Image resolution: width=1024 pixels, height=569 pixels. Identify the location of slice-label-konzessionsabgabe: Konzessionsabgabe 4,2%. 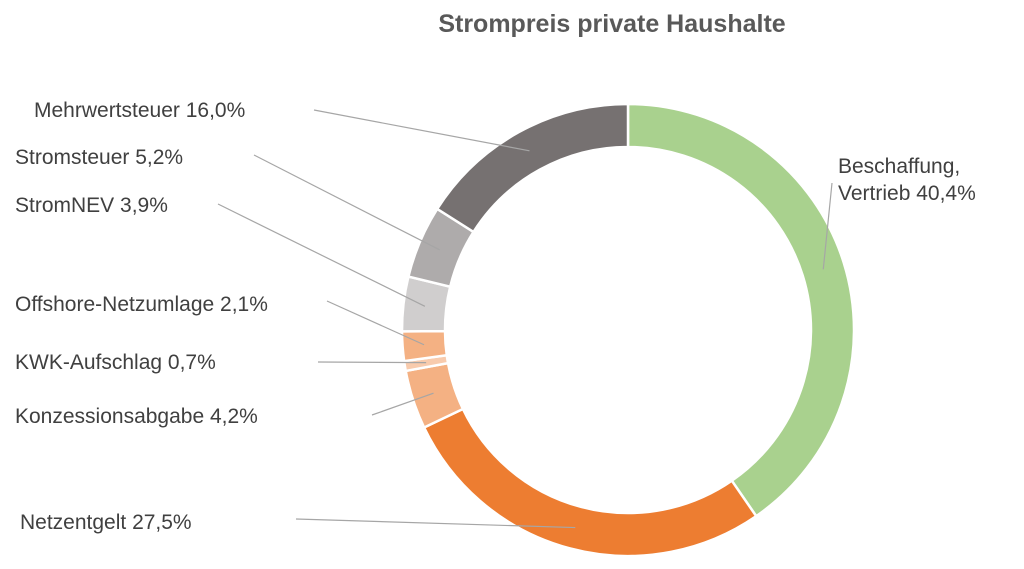
(136, 416).